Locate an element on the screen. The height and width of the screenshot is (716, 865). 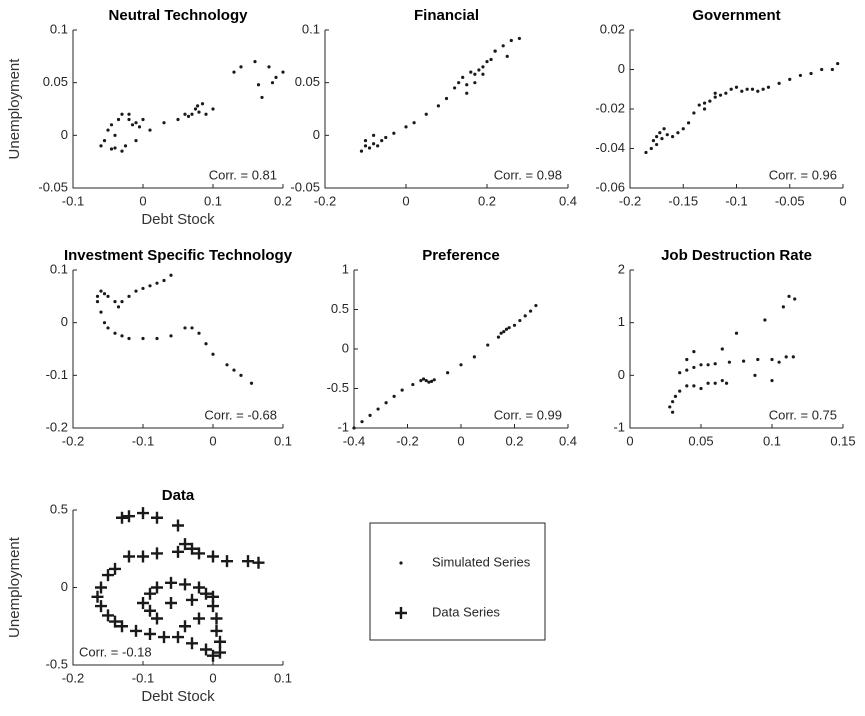
x-tick-label: -0.15 is located at coordinates (683, 200).